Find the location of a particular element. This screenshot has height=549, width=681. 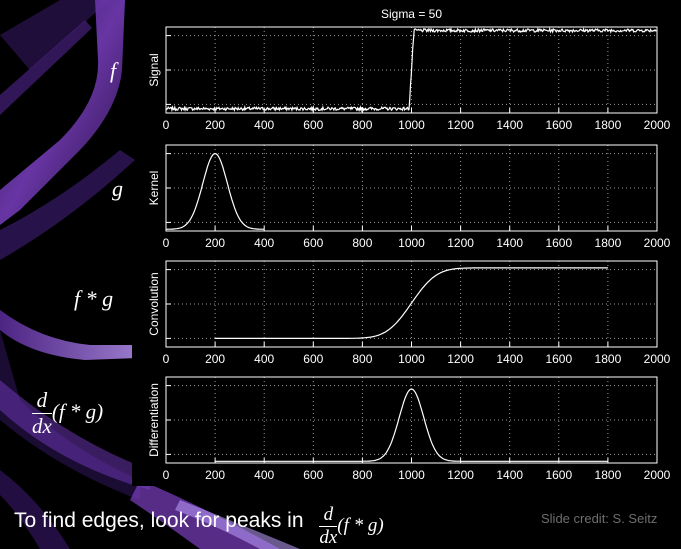

label-derivative-d: d is located at coordinates (42, 401).